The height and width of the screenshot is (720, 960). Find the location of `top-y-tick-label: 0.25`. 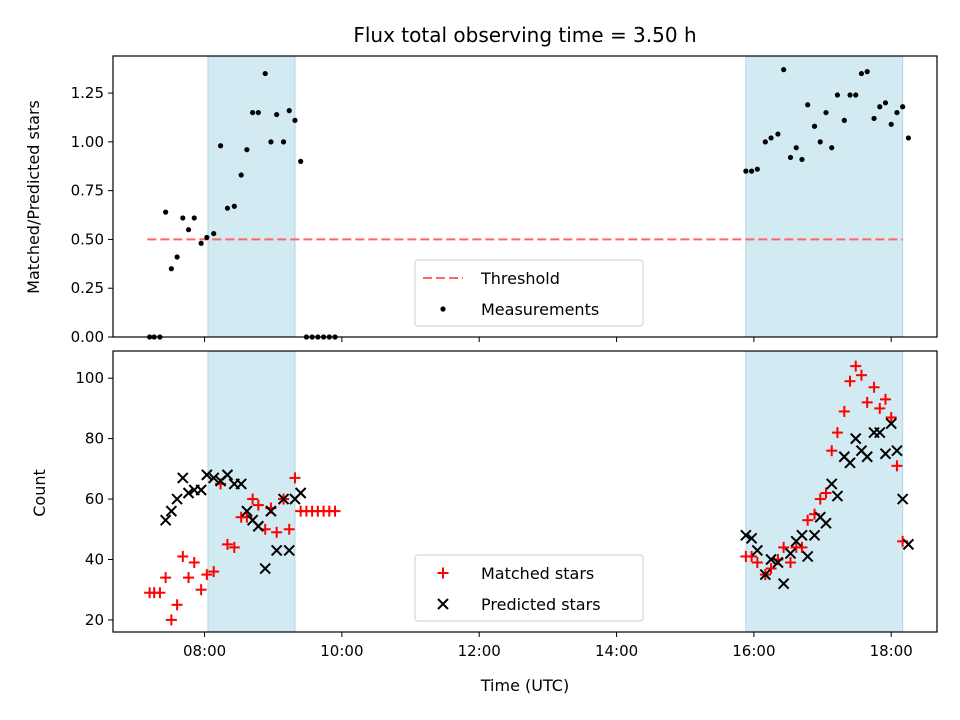

top-y-tick-label: 0.25 is located at coordinates (87, 288).